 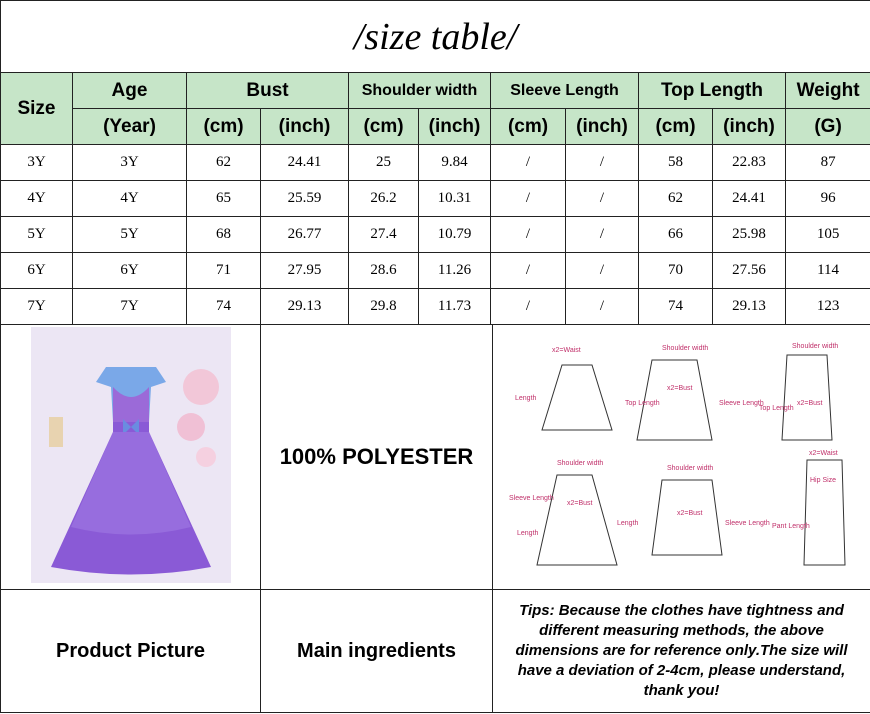 I want to click on header-weight: Weight, so click(x=827, y=90).